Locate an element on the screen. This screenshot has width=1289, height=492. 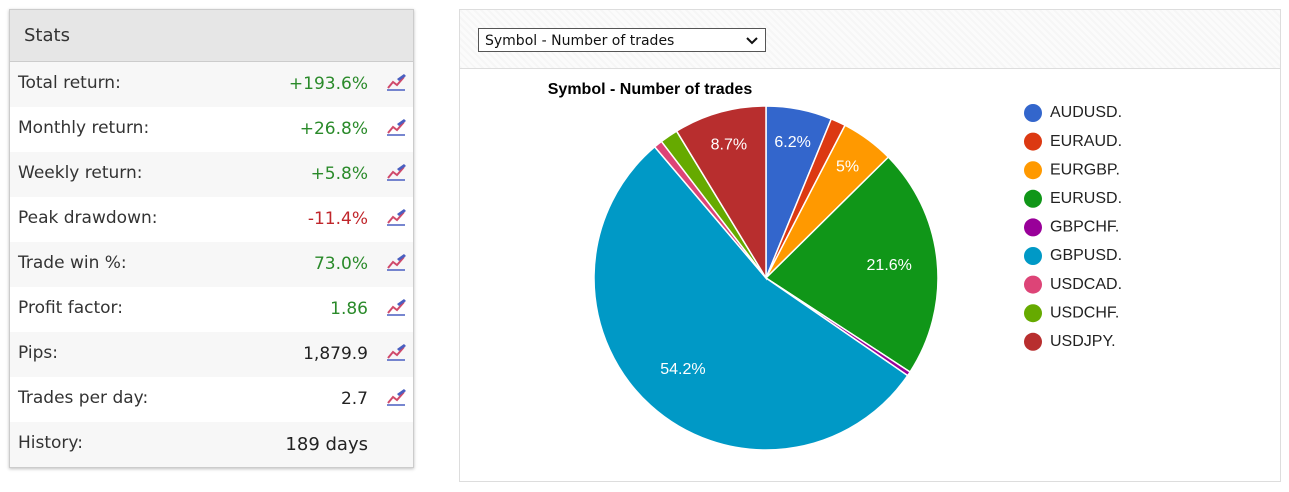
data-label: 6.2% is located at coordinates (792, 142).